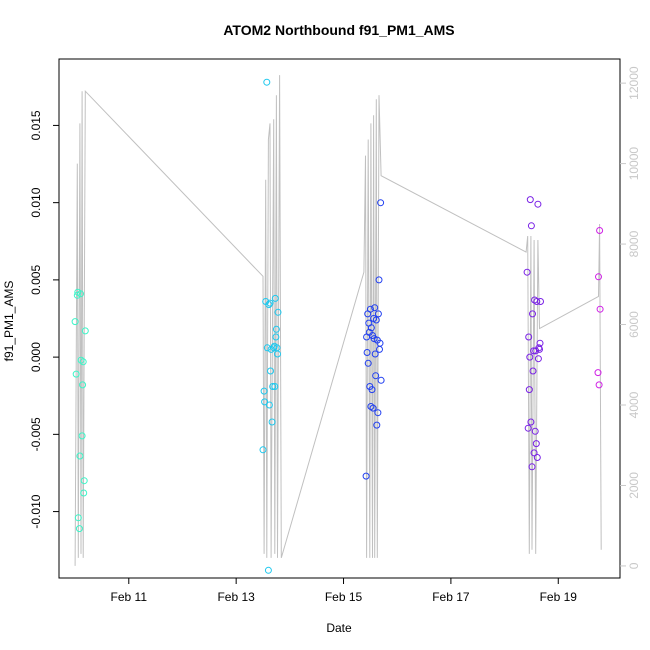  Describe the element at coordinates (559, 597) in the screenshot. I see `x-tick-label: Feb 19` at that location.